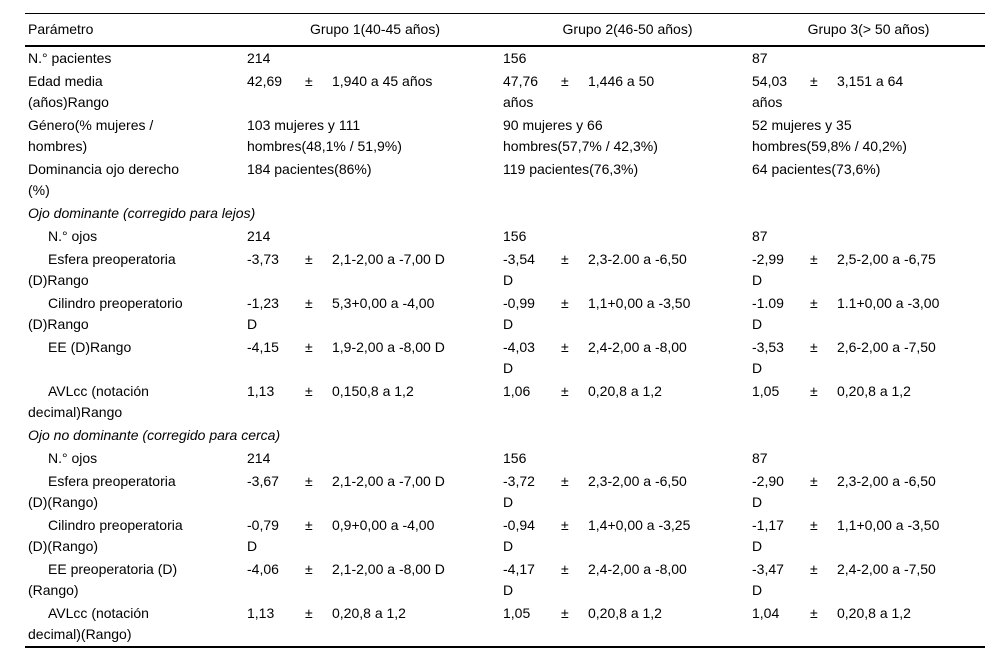 The width and height of the screenshot is (1000, 669). Describe the element at coordinates (766, 391) in the screenshot. I see `mean-value: 1,05` at that location.